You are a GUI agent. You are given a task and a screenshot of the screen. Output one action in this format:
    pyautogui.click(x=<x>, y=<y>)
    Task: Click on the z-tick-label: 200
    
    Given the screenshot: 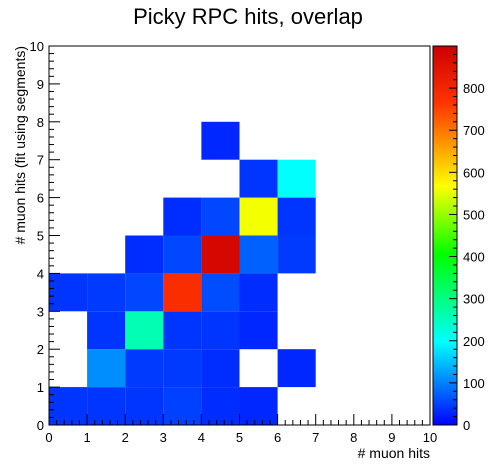 What is the action you would take?
    pyautogui.click(x=474, y=341)
    